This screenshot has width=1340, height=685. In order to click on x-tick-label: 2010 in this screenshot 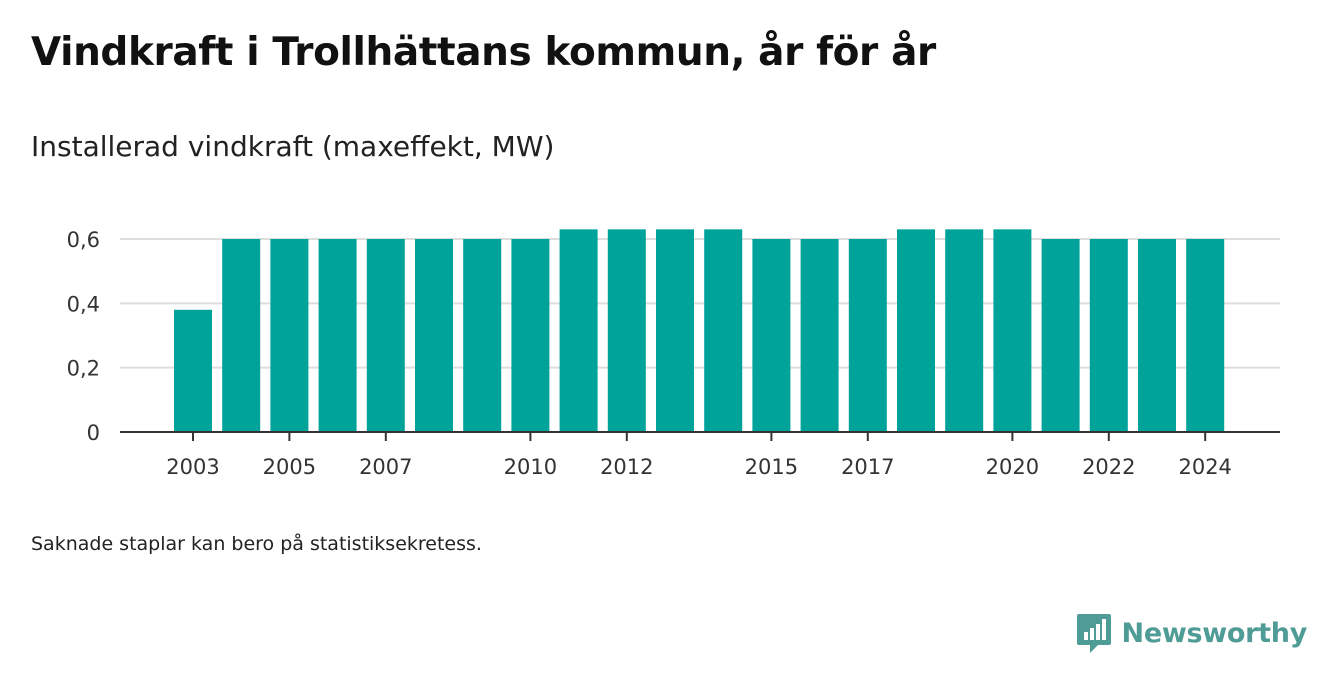, I will do `click(530, 467)`.